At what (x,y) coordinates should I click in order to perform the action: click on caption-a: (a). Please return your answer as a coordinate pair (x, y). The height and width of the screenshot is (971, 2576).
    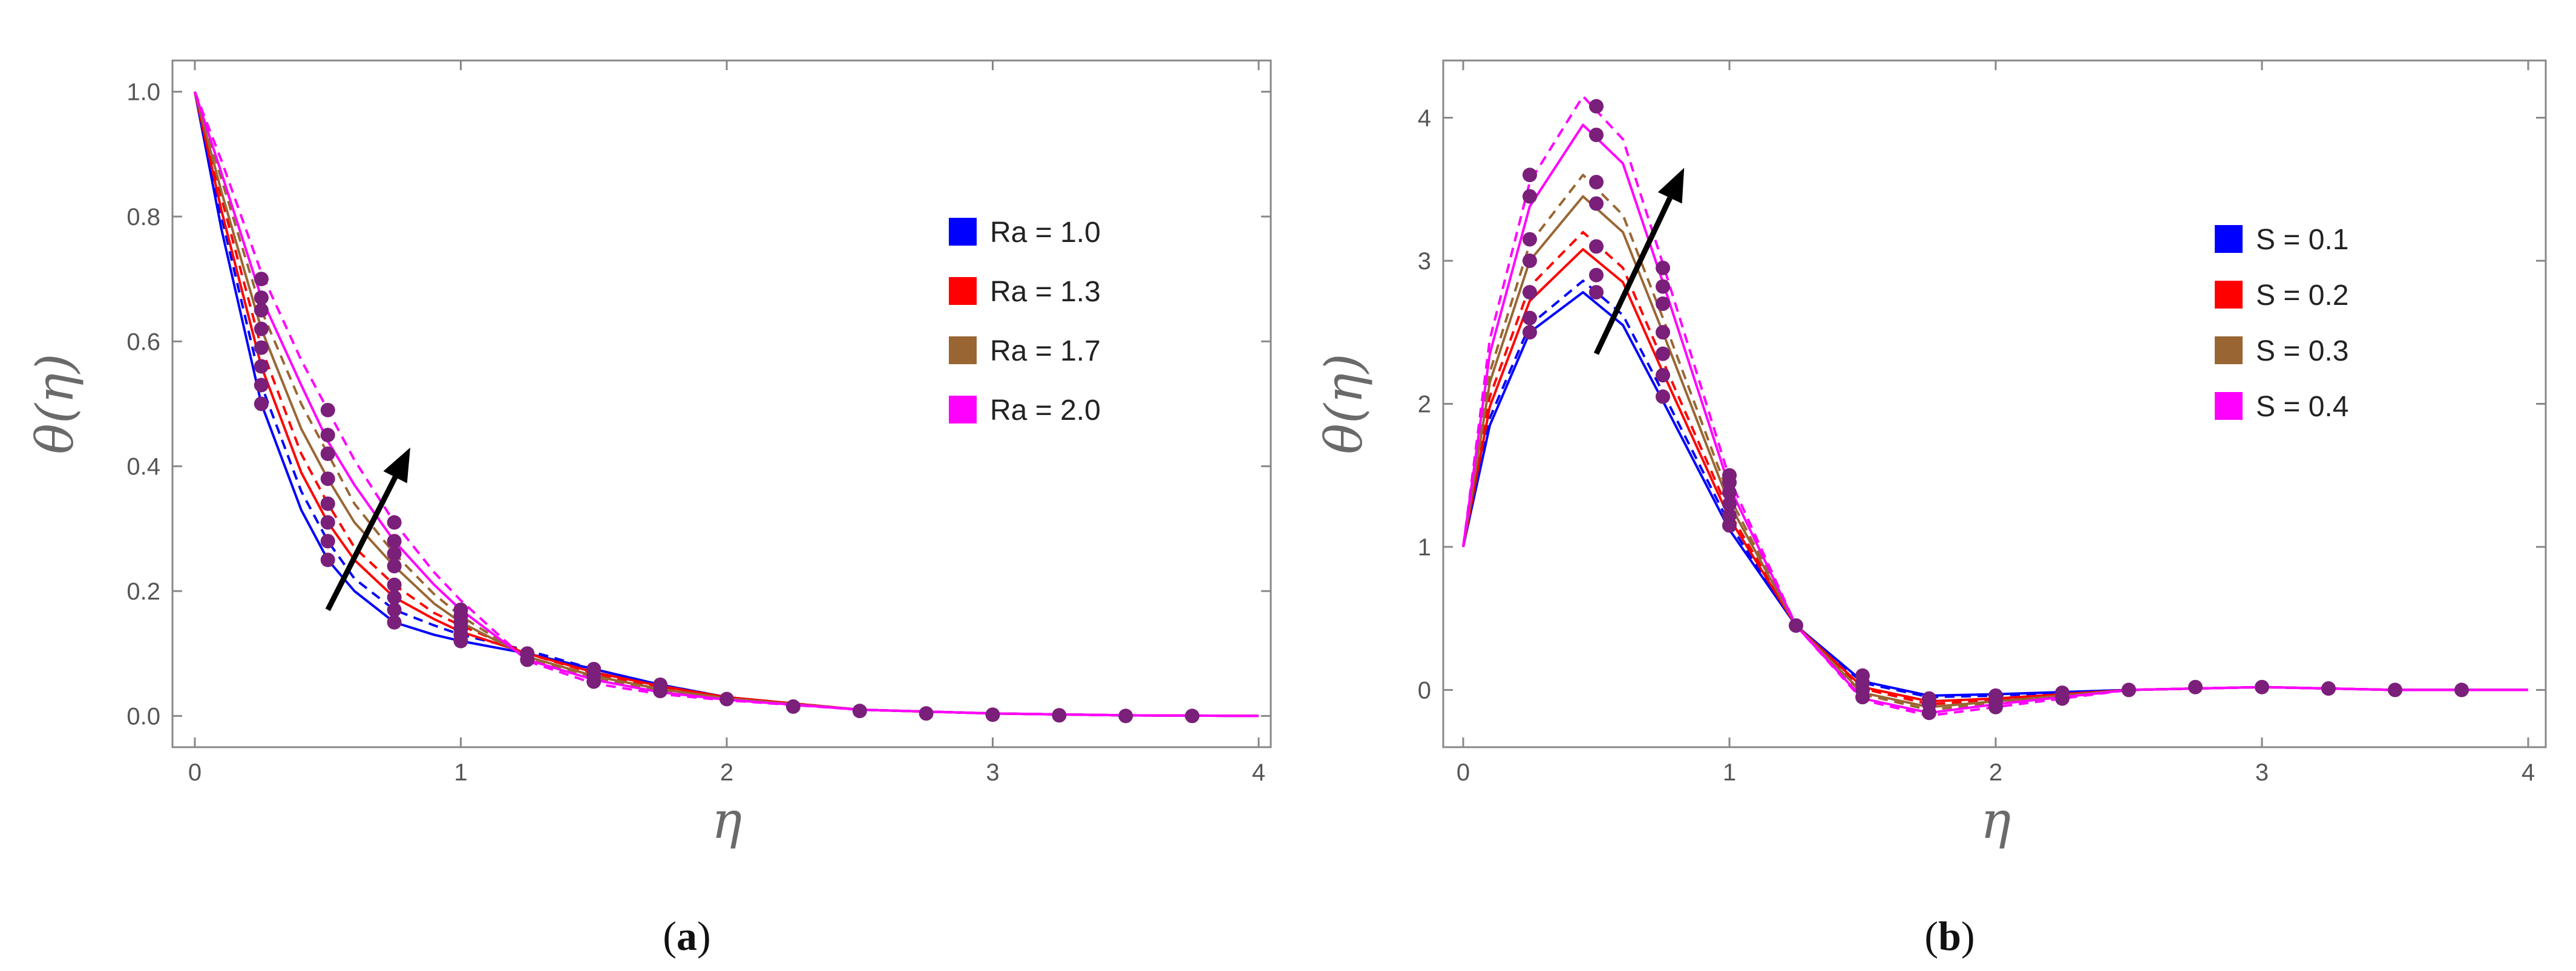
    Looking at the image, I should click on (686, 936).